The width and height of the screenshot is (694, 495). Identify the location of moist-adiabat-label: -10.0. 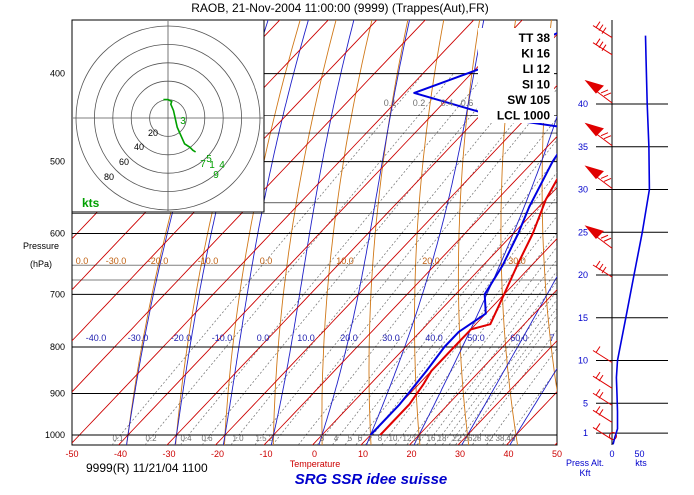
(222, 338).